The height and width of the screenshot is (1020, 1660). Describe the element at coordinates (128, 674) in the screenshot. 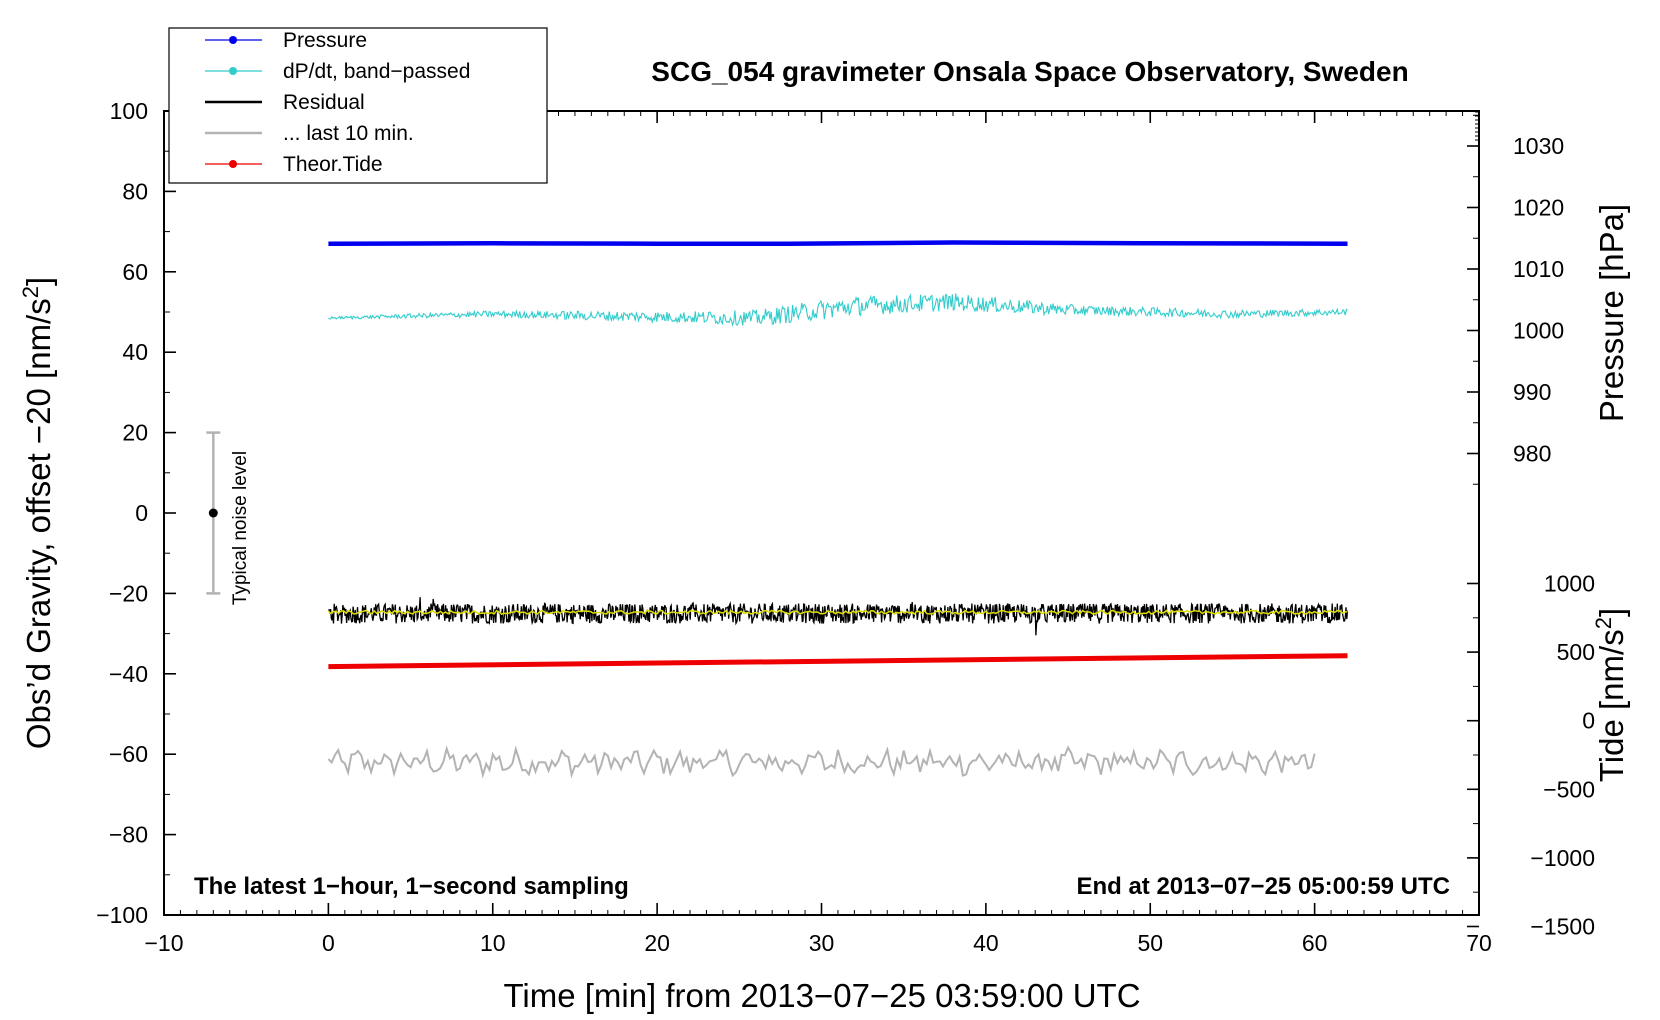

I see `y-tick-label-left: −40` at that location.